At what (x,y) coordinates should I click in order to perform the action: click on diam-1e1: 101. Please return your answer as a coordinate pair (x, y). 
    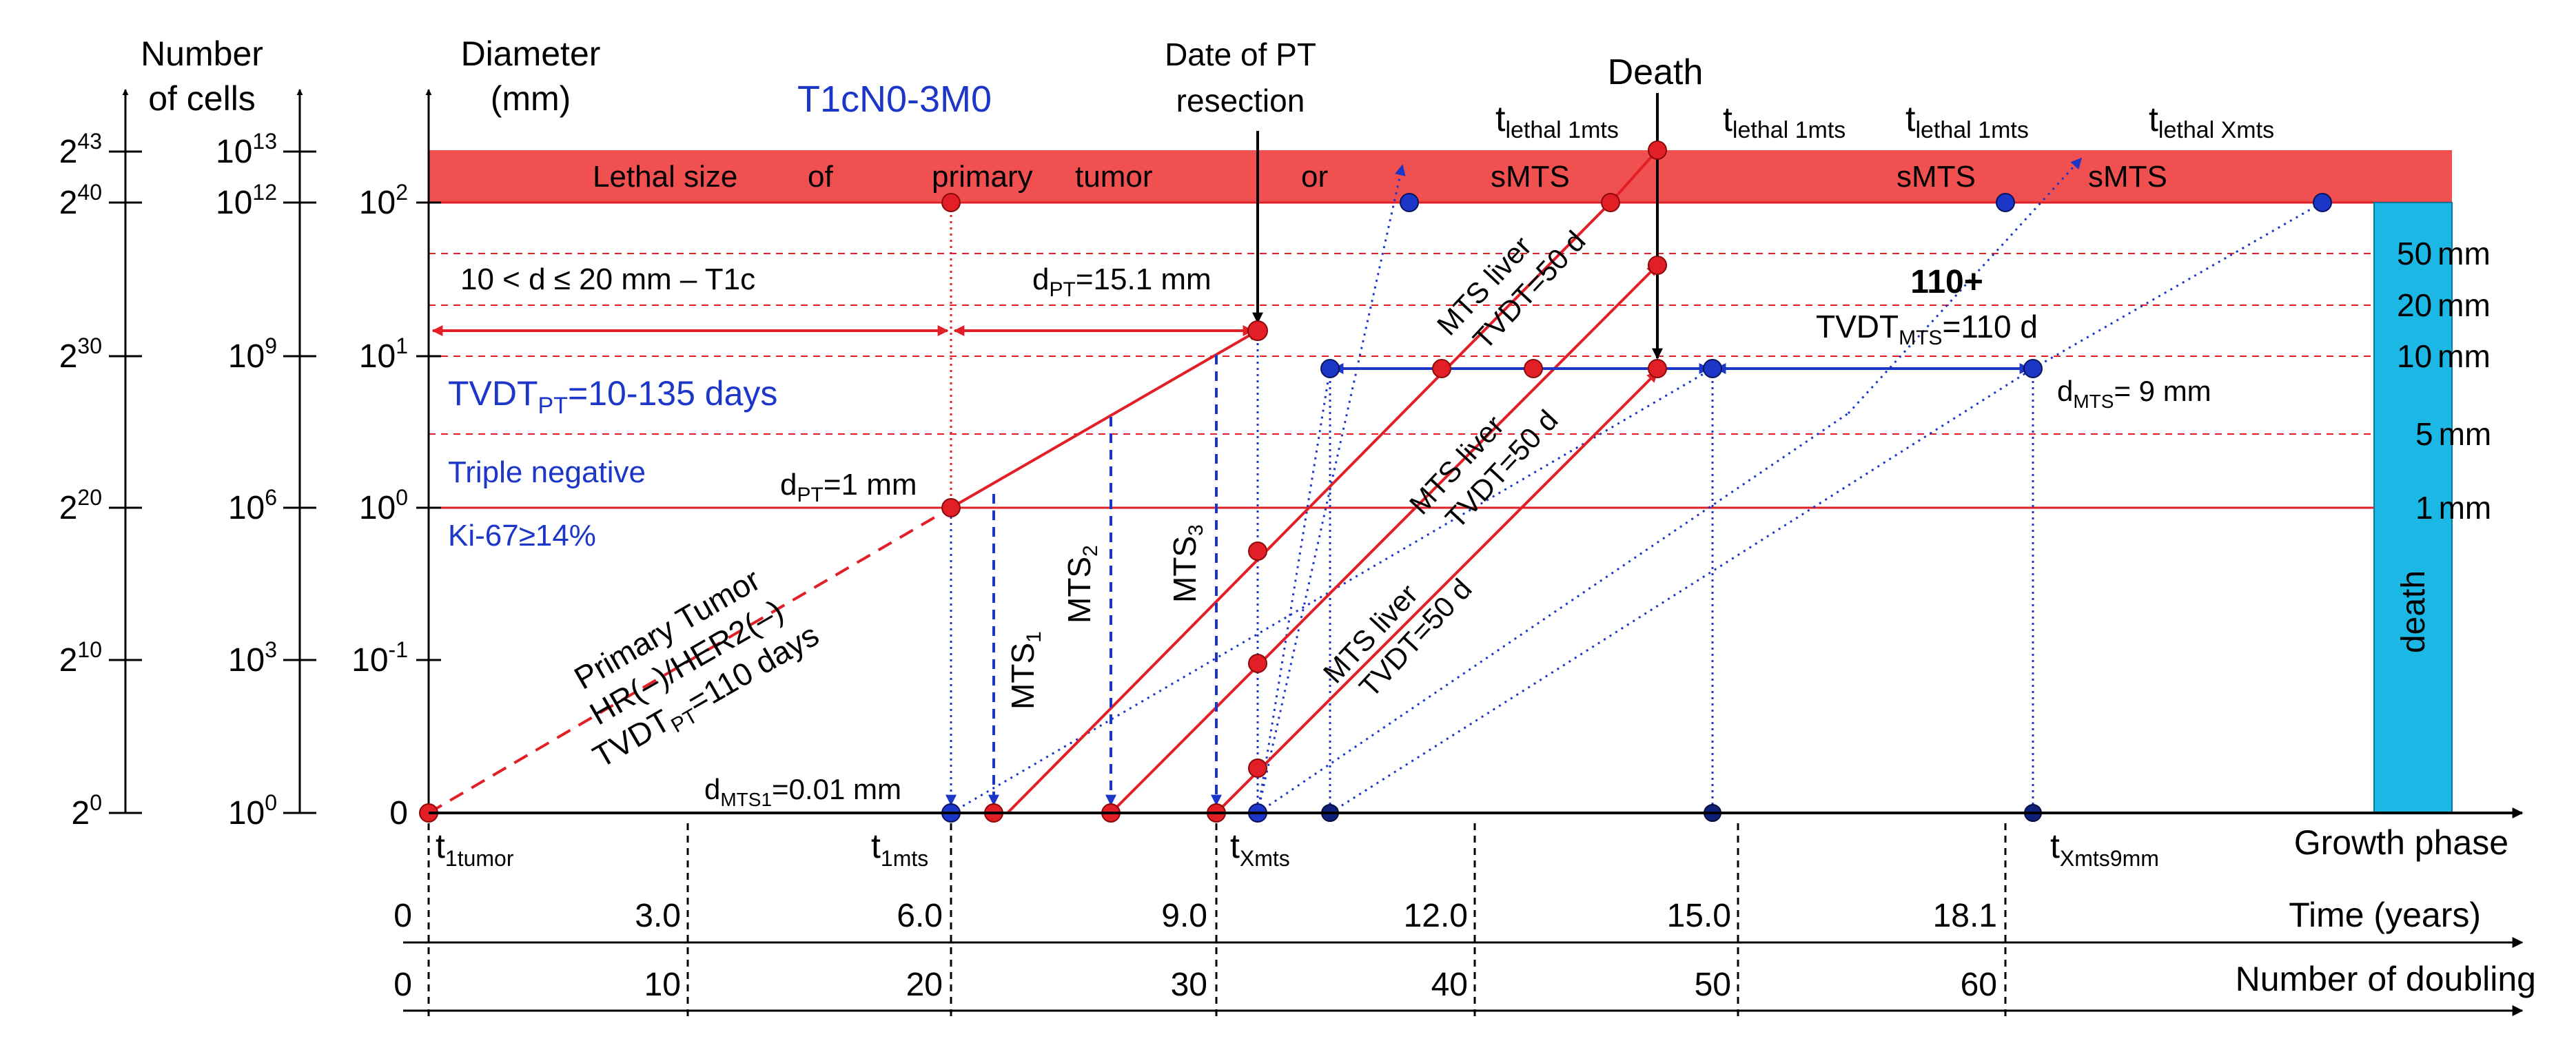
    Looking at the image, I should click on (383, 354).